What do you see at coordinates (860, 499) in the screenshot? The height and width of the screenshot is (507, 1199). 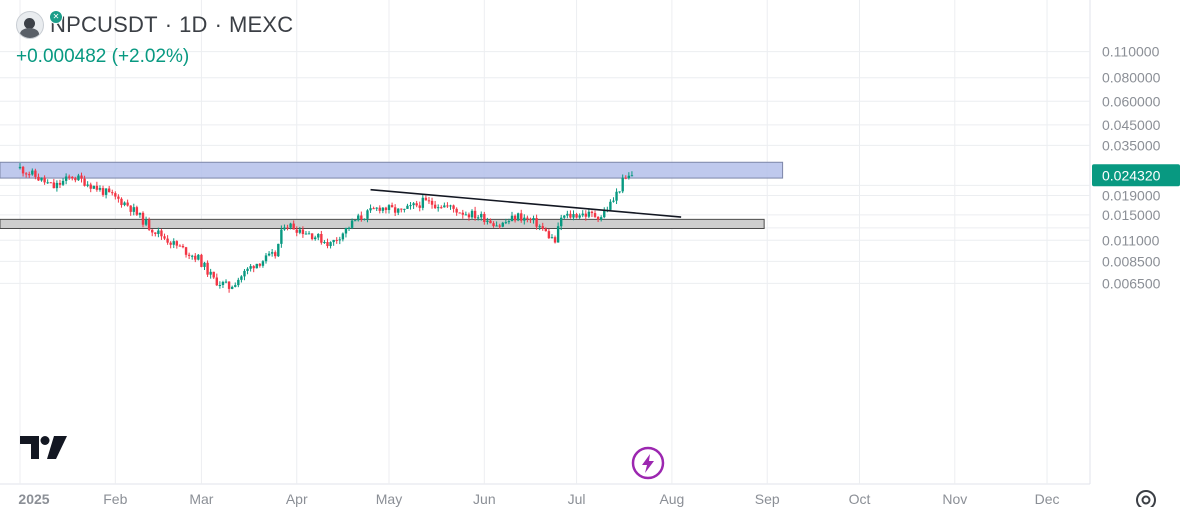 I see `x-tick-label: Oct` at bounding box center [860, 499].